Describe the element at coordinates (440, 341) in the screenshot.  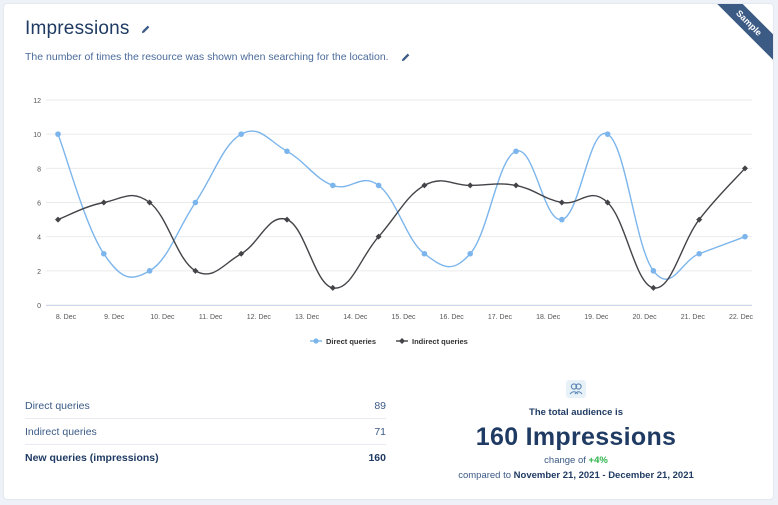
I see `legend-label: Indirect queries` at that location.